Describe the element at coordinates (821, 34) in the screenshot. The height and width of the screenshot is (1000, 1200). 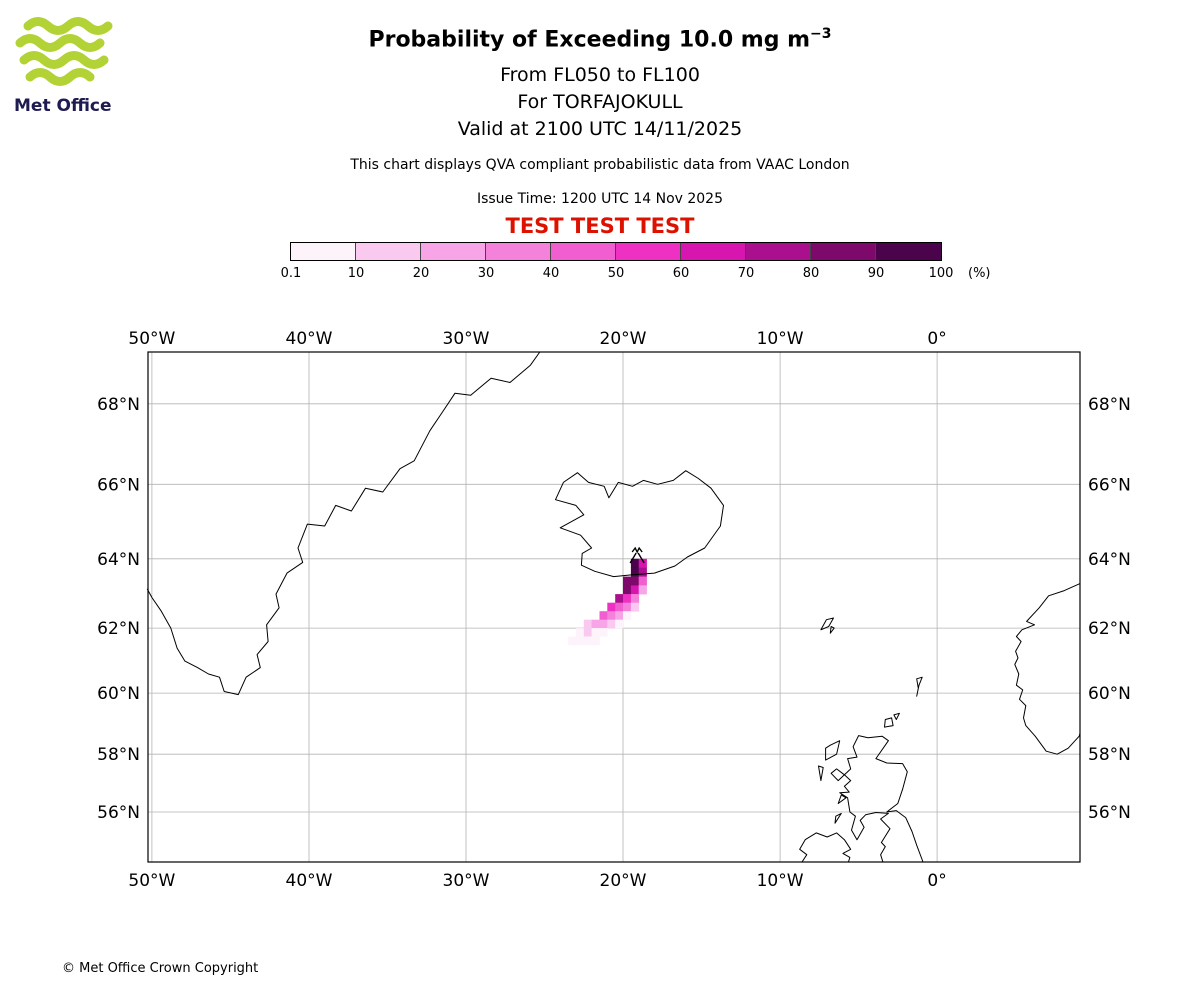
I see `title-superscript: −3` at that location.